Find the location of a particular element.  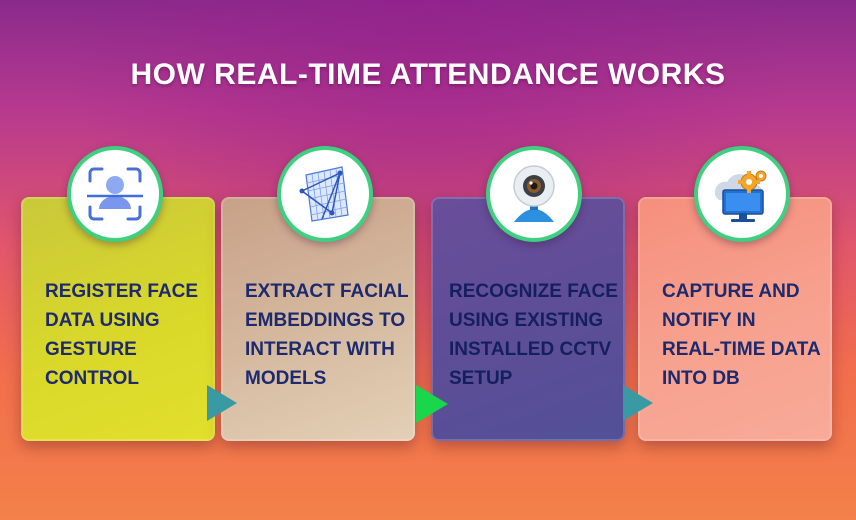

step-text: REGISTER FACE DATA USING GESTURE CONTROL is located at coordinates (125, 335).